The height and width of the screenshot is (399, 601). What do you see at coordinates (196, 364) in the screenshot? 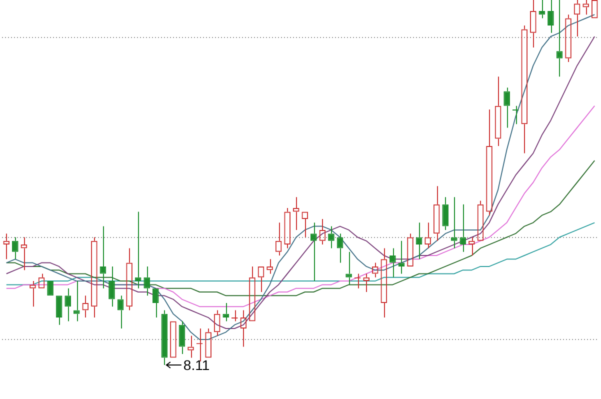
I see `annotation: 8.11` at bounding box center [196, 364].